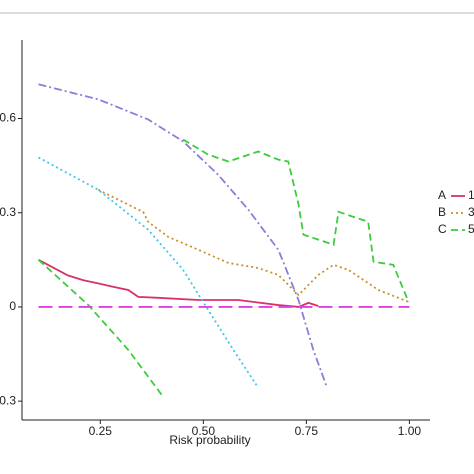 Image resolution: width=474 pixels, height=474 pixels. What do you see at coordinates (442, 212) in the screenshot?
I see `legend-key: B` at bounding box center [442, 212].